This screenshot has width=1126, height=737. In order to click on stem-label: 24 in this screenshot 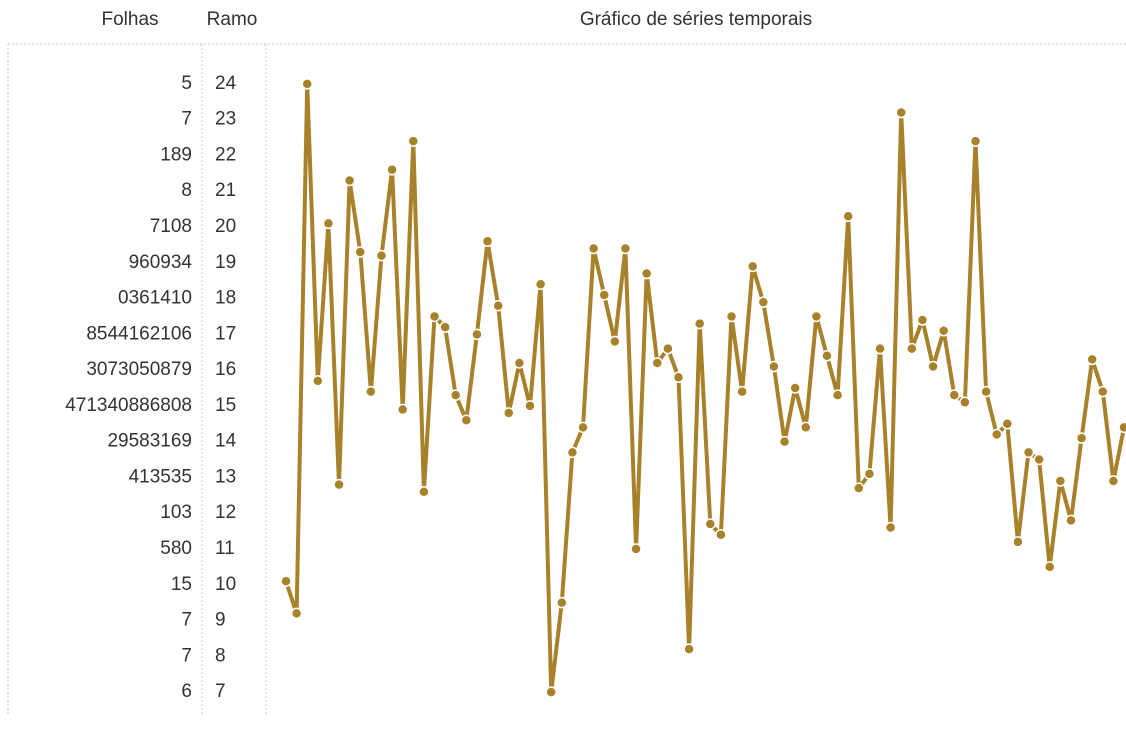, I will do `click(226, 83)`.